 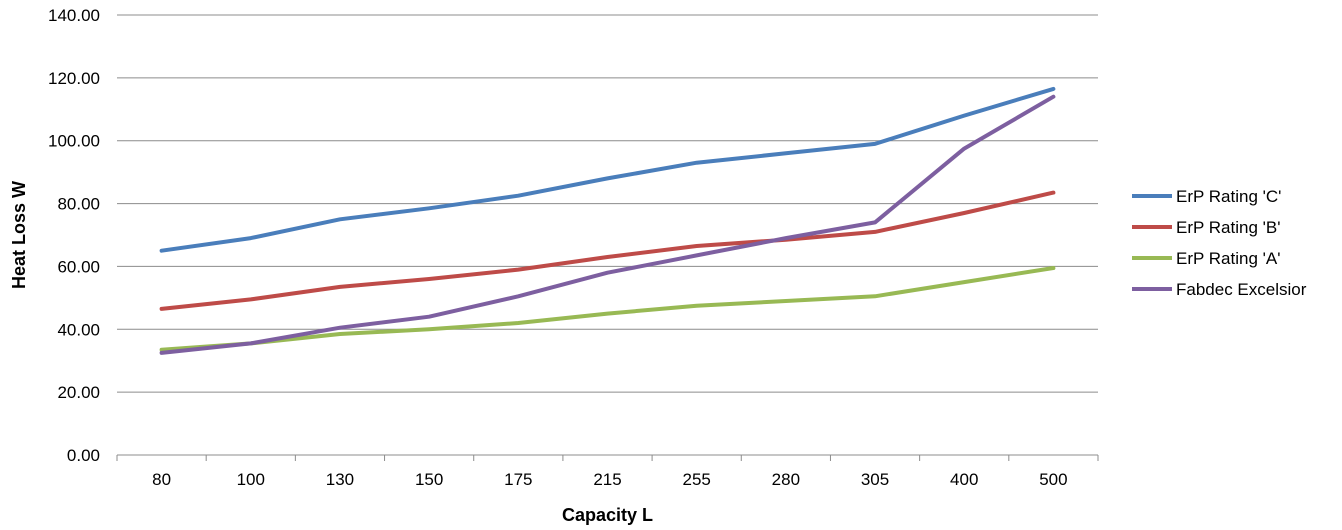 I want to click on y-tick-label: 20.00, so click(x=78, y=392).